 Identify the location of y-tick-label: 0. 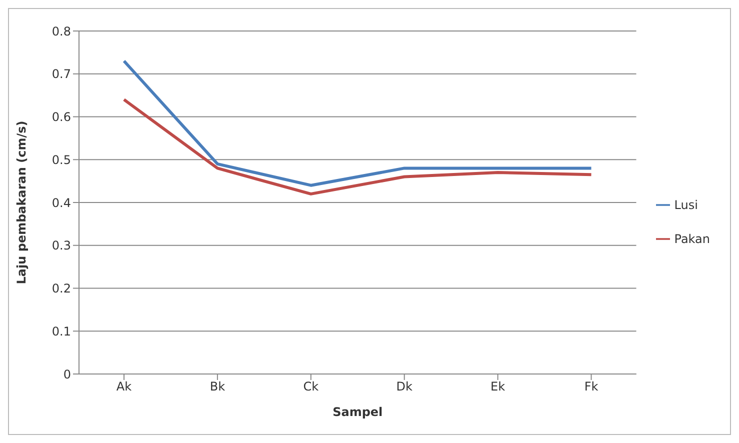
(67, 374).